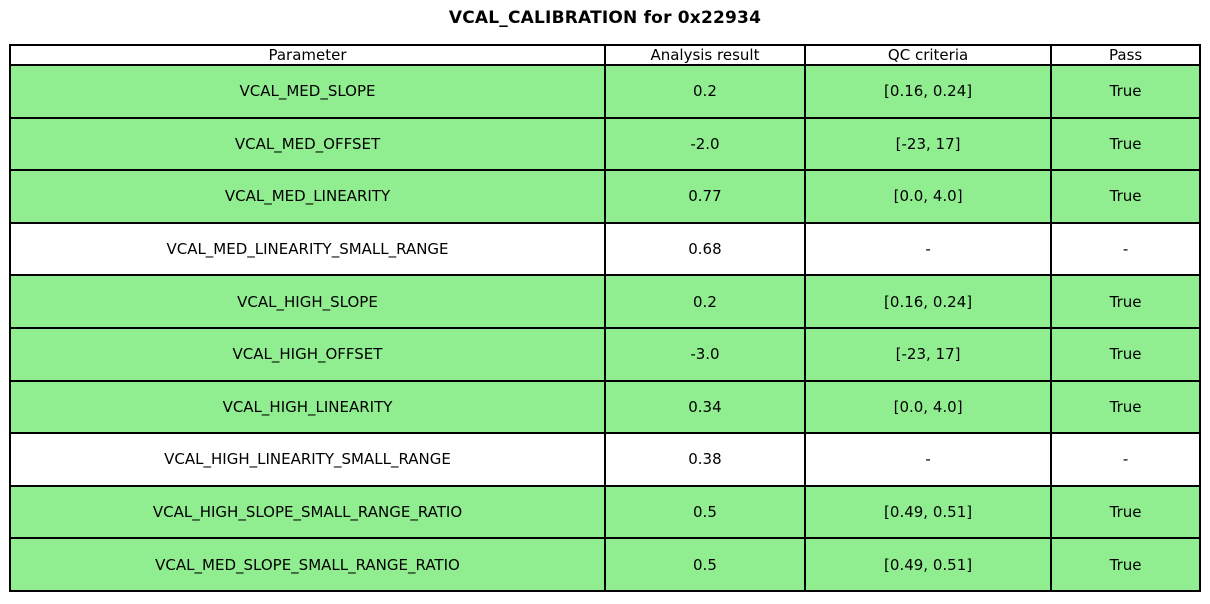 Image resolution: width=1210 pixels, height=604 pixels. I want to click on table-row: VCAL_HIGH_LINEARITY 0.34 [0.0, 4.0] True, so click(605, 407).